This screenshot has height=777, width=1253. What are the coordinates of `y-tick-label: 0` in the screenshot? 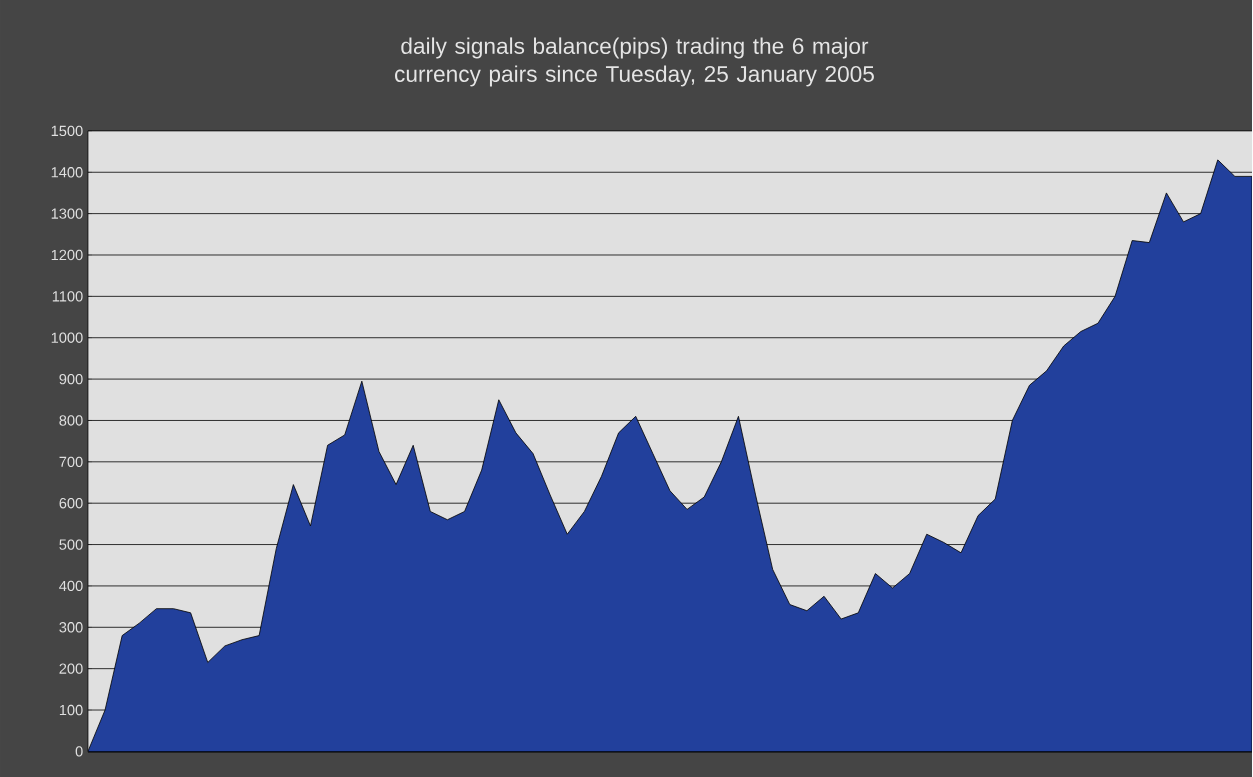 It's located at (79, 751).